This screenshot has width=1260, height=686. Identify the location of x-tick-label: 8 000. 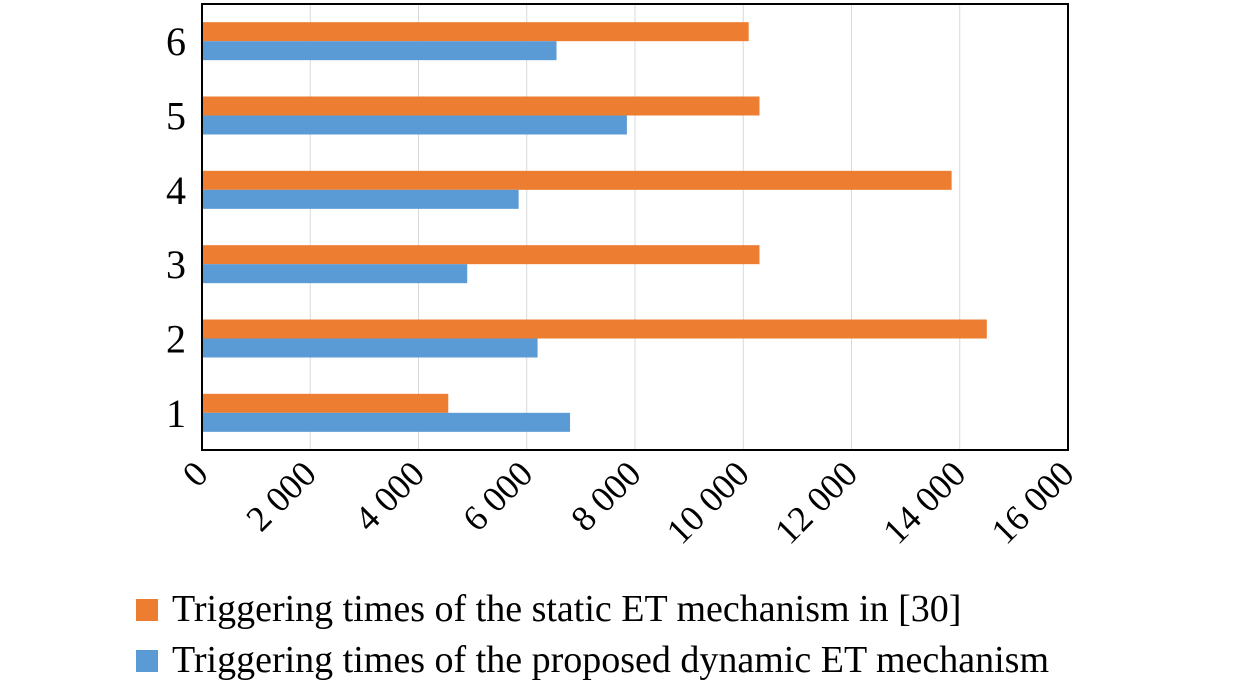
(606, 496).